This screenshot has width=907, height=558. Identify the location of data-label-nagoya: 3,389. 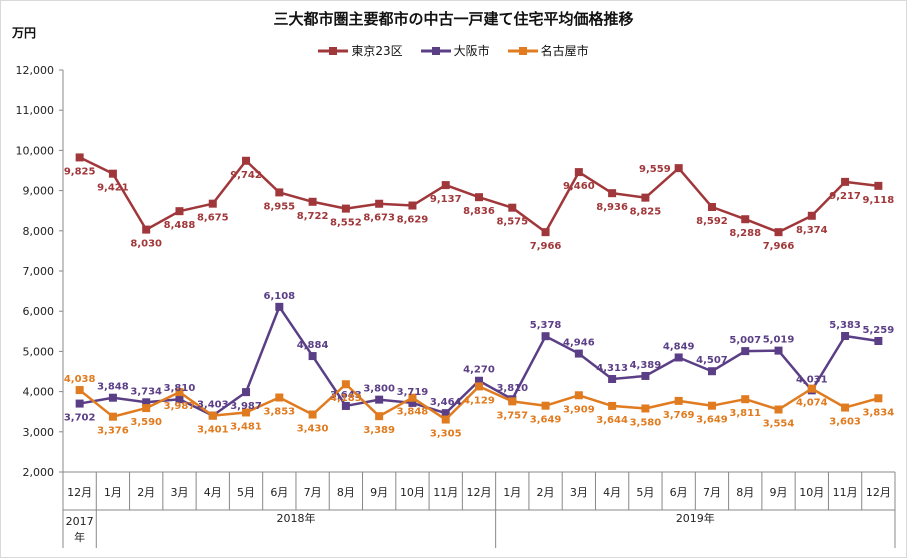
(379, 430).